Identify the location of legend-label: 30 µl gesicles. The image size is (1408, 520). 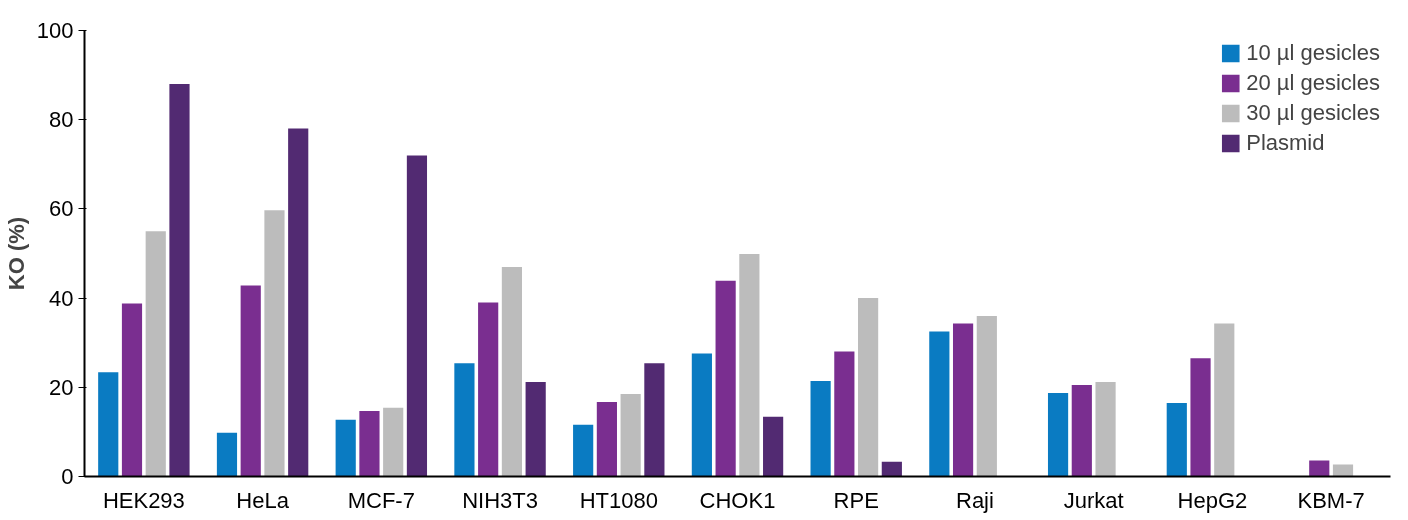
(1313, 113).